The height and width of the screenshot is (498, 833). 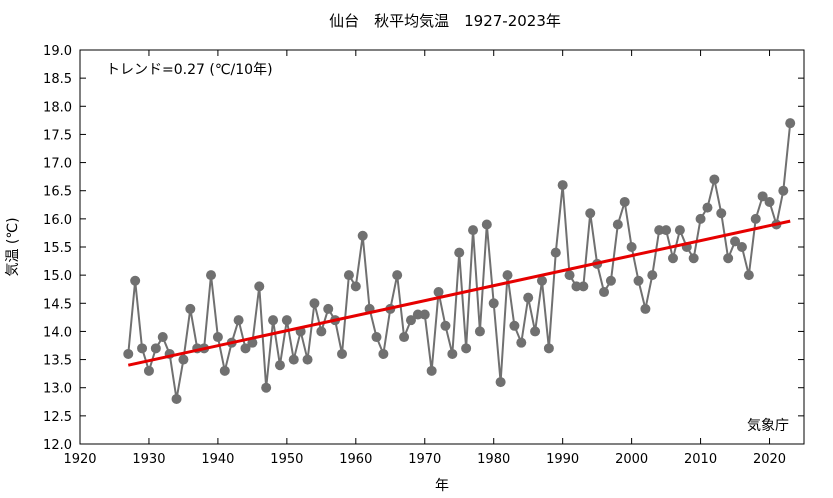 I want to click on source-label: 気象庁, so click(x=768, y=426).